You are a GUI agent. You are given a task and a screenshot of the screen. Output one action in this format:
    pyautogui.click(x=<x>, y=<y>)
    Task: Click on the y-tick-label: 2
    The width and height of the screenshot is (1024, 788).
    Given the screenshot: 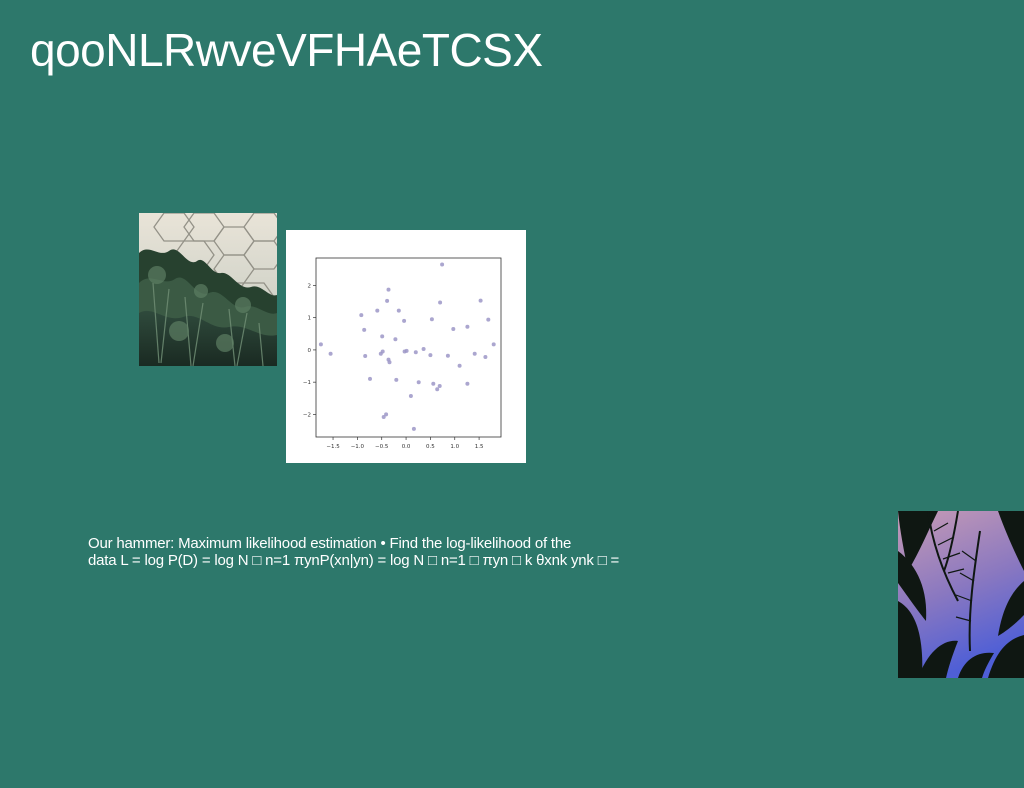 What is the action you would take?
    pyautogui.click(x=310, y=286)
    